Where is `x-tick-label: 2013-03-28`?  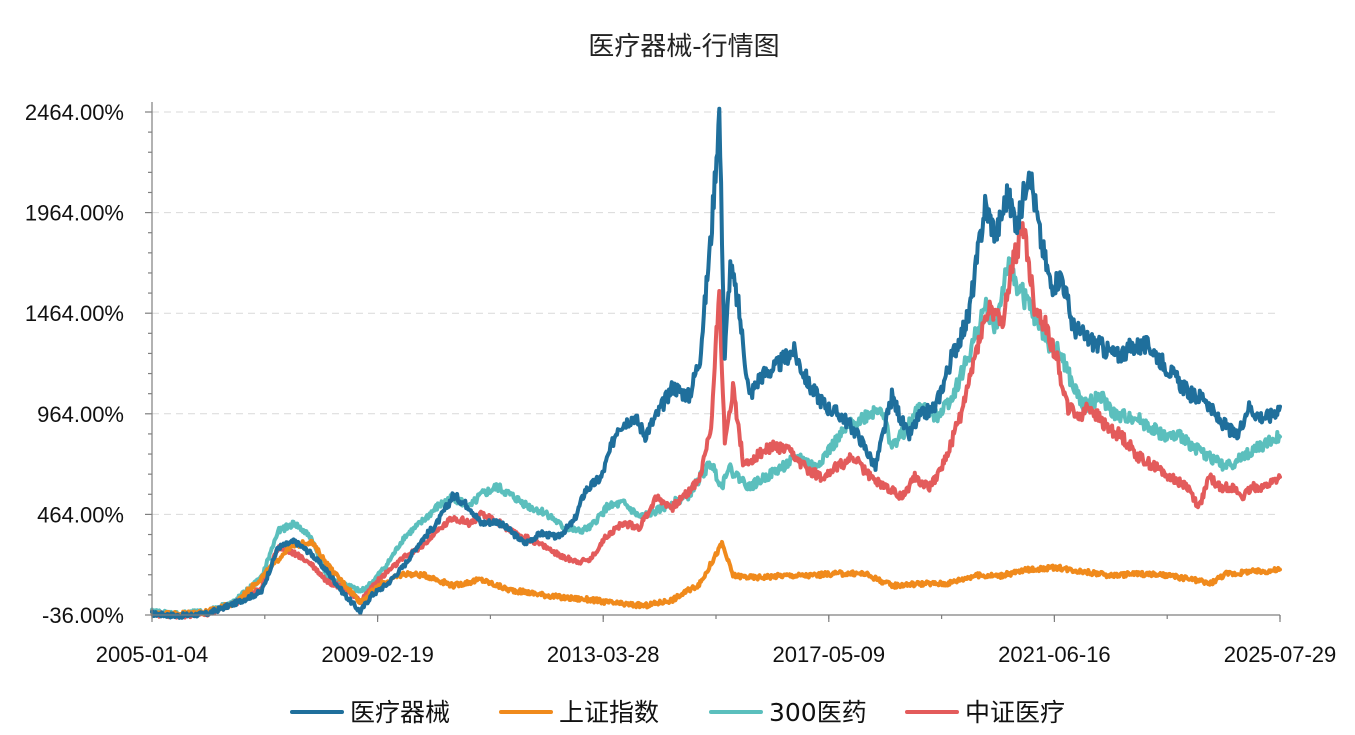 x-tick-label: 2013-03-28 is located at coordinates (603, 654).